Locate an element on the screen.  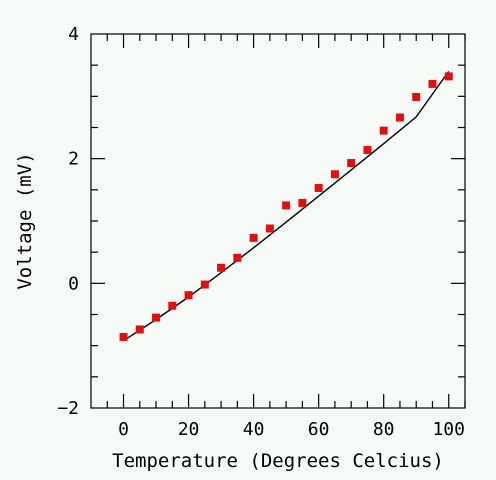
x-tick-label: 60 is located at coordinates (319, 429).